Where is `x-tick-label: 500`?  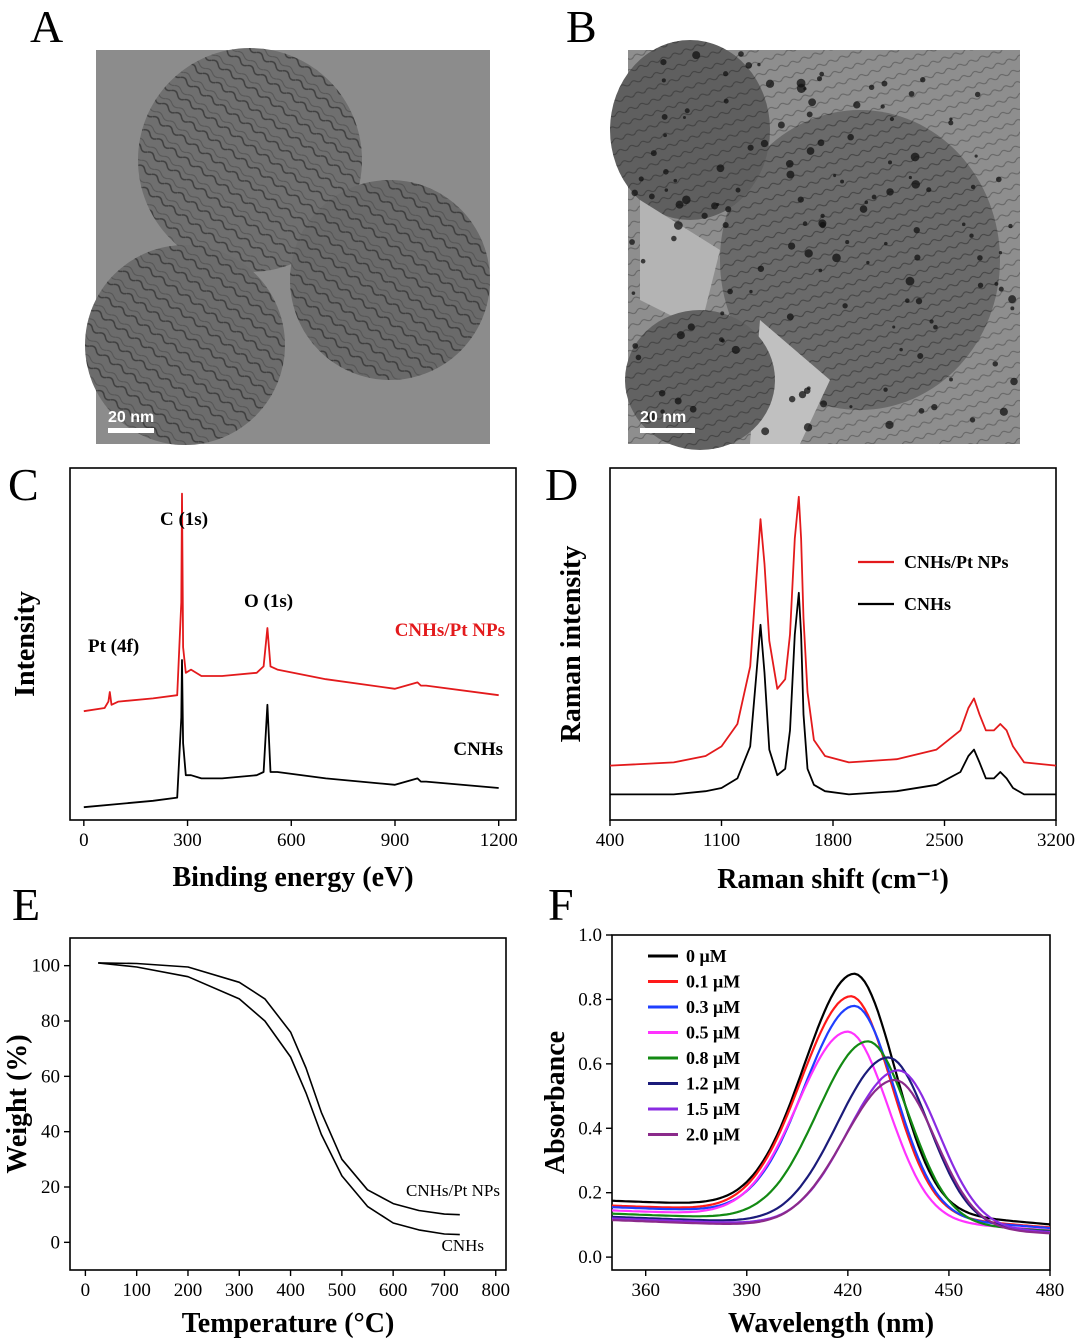 x-tick-label: 500 is located at coordinates (342, 1290).